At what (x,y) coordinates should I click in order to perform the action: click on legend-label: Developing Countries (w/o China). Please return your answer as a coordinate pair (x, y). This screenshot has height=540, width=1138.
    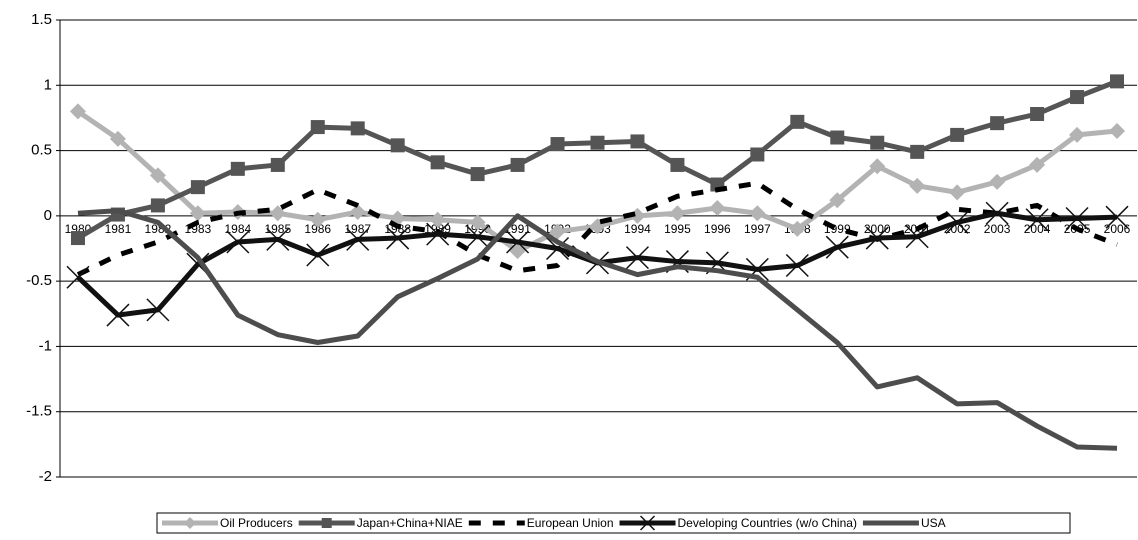
    Looking at the image, I should click on (767, 523).